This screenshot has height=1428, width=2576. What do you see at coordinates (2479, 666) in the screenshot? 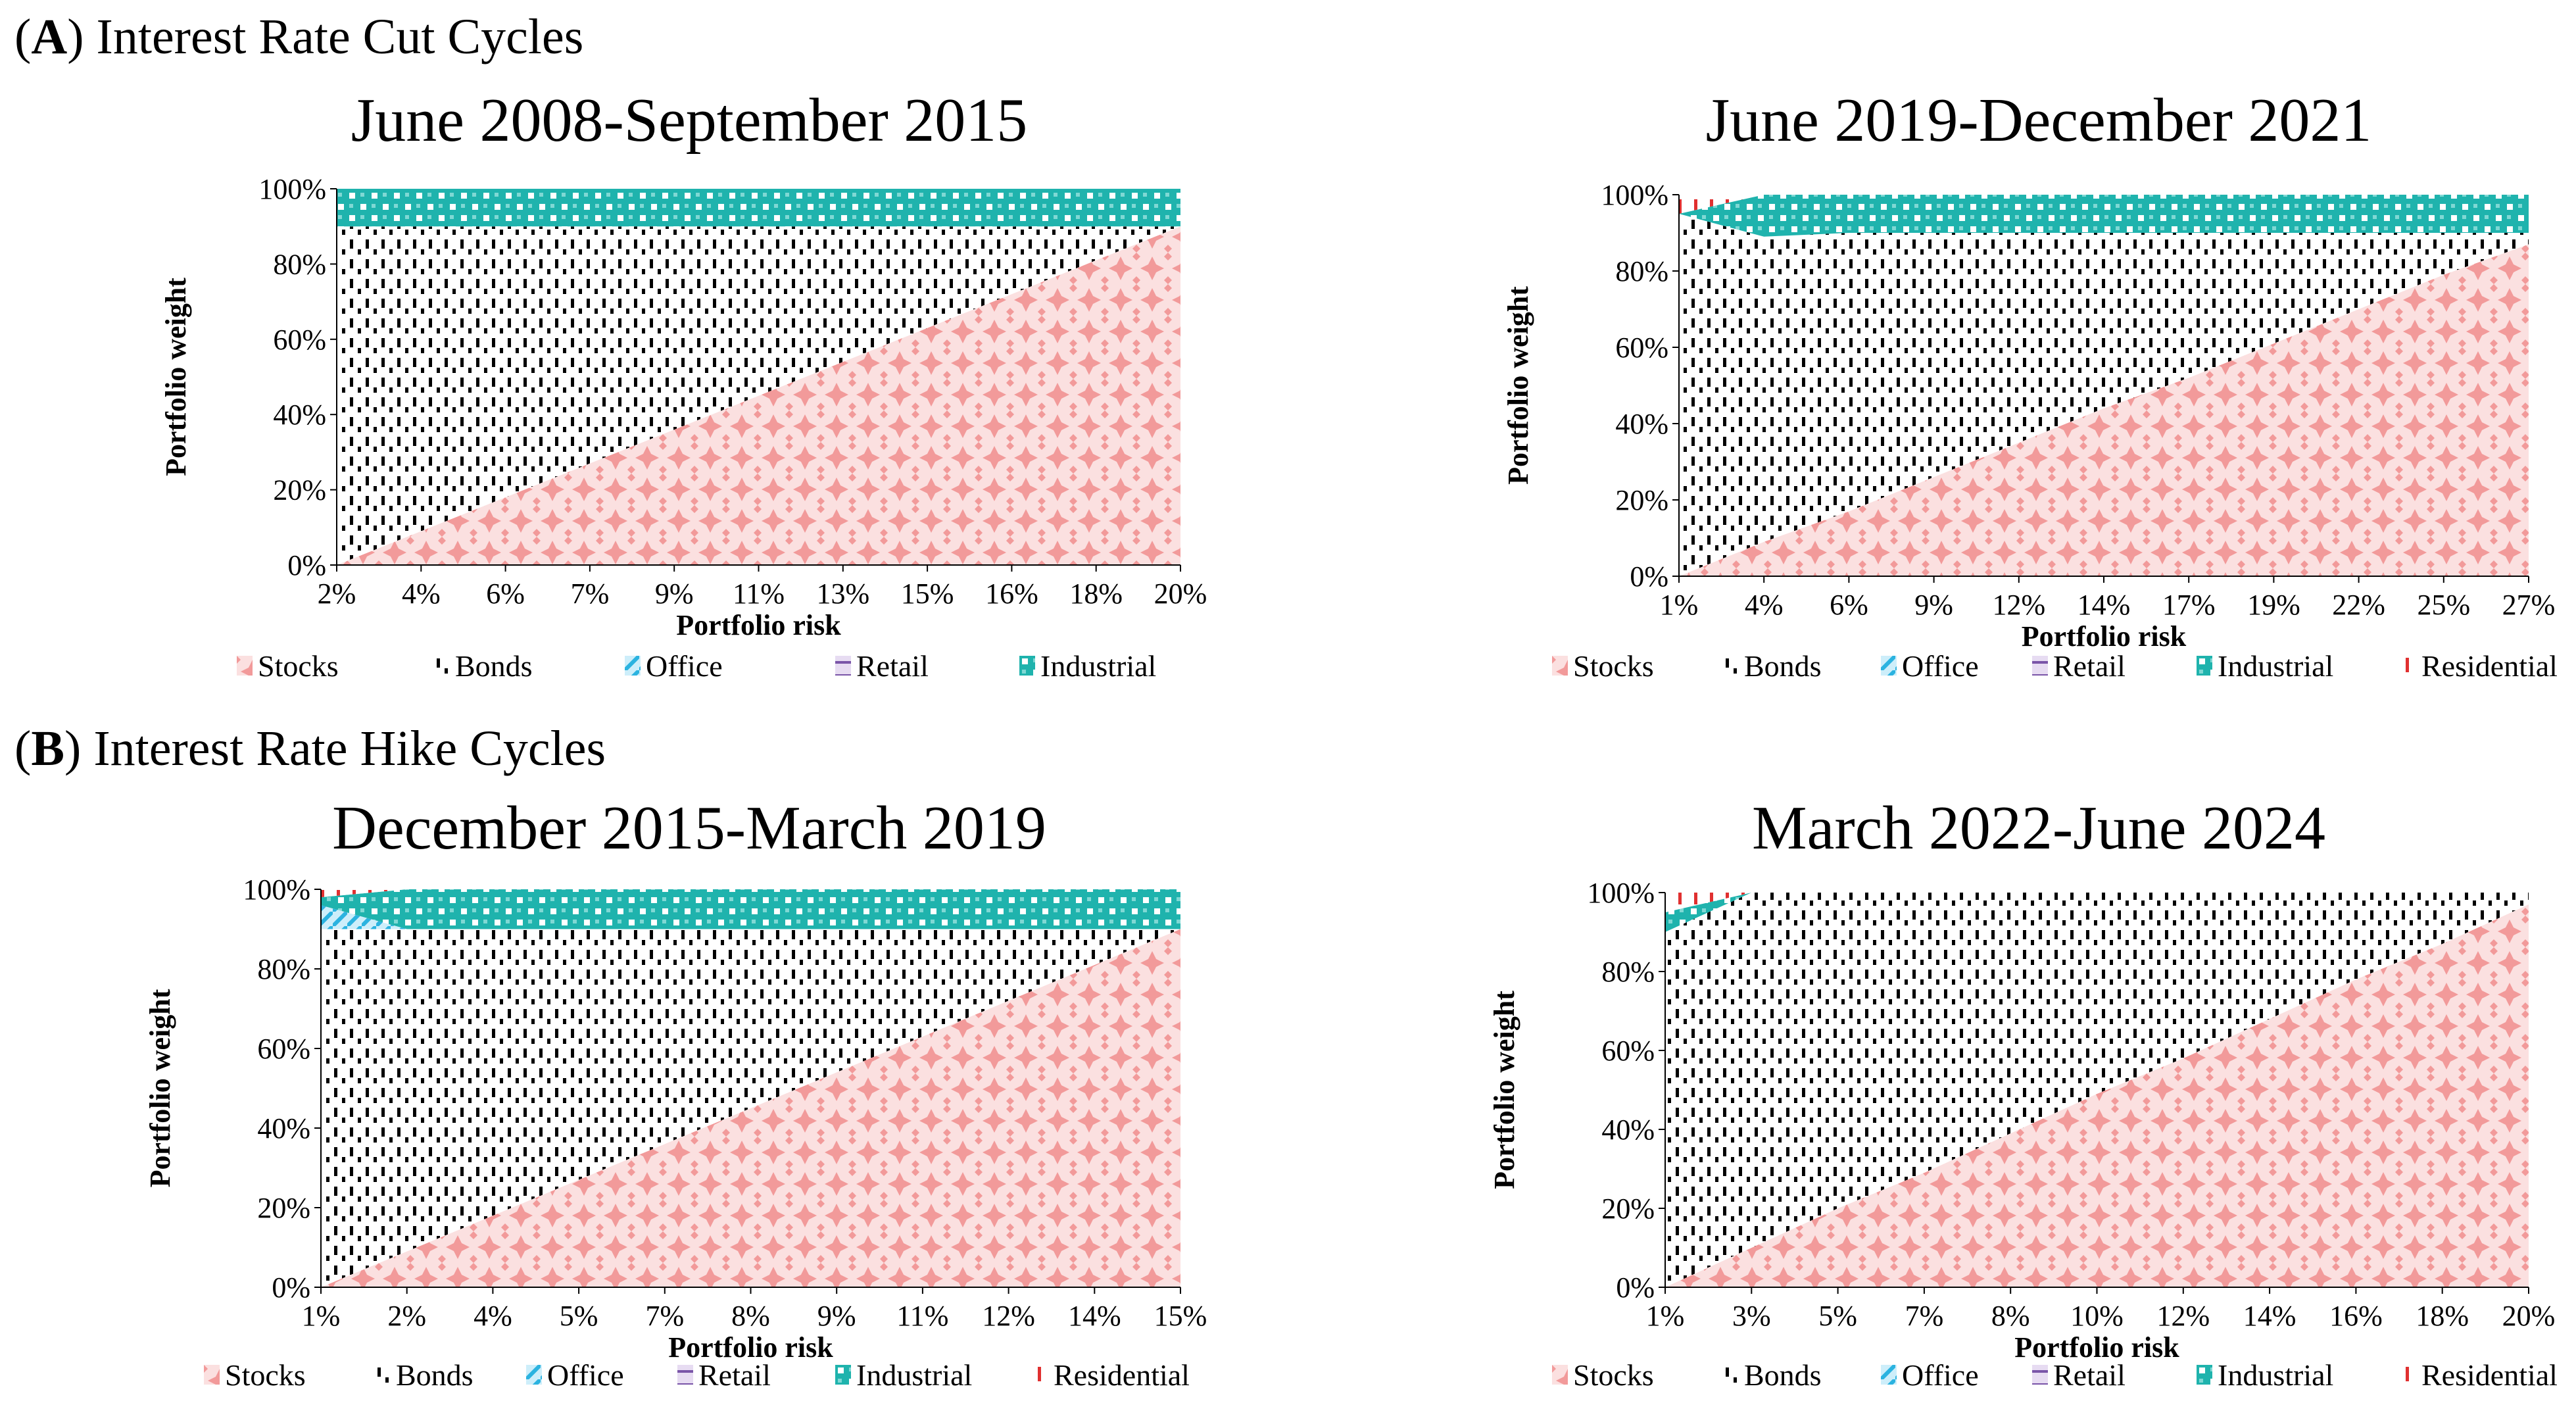
I see `legend-item-residential: Residential` at bounding box center [2479, 666].